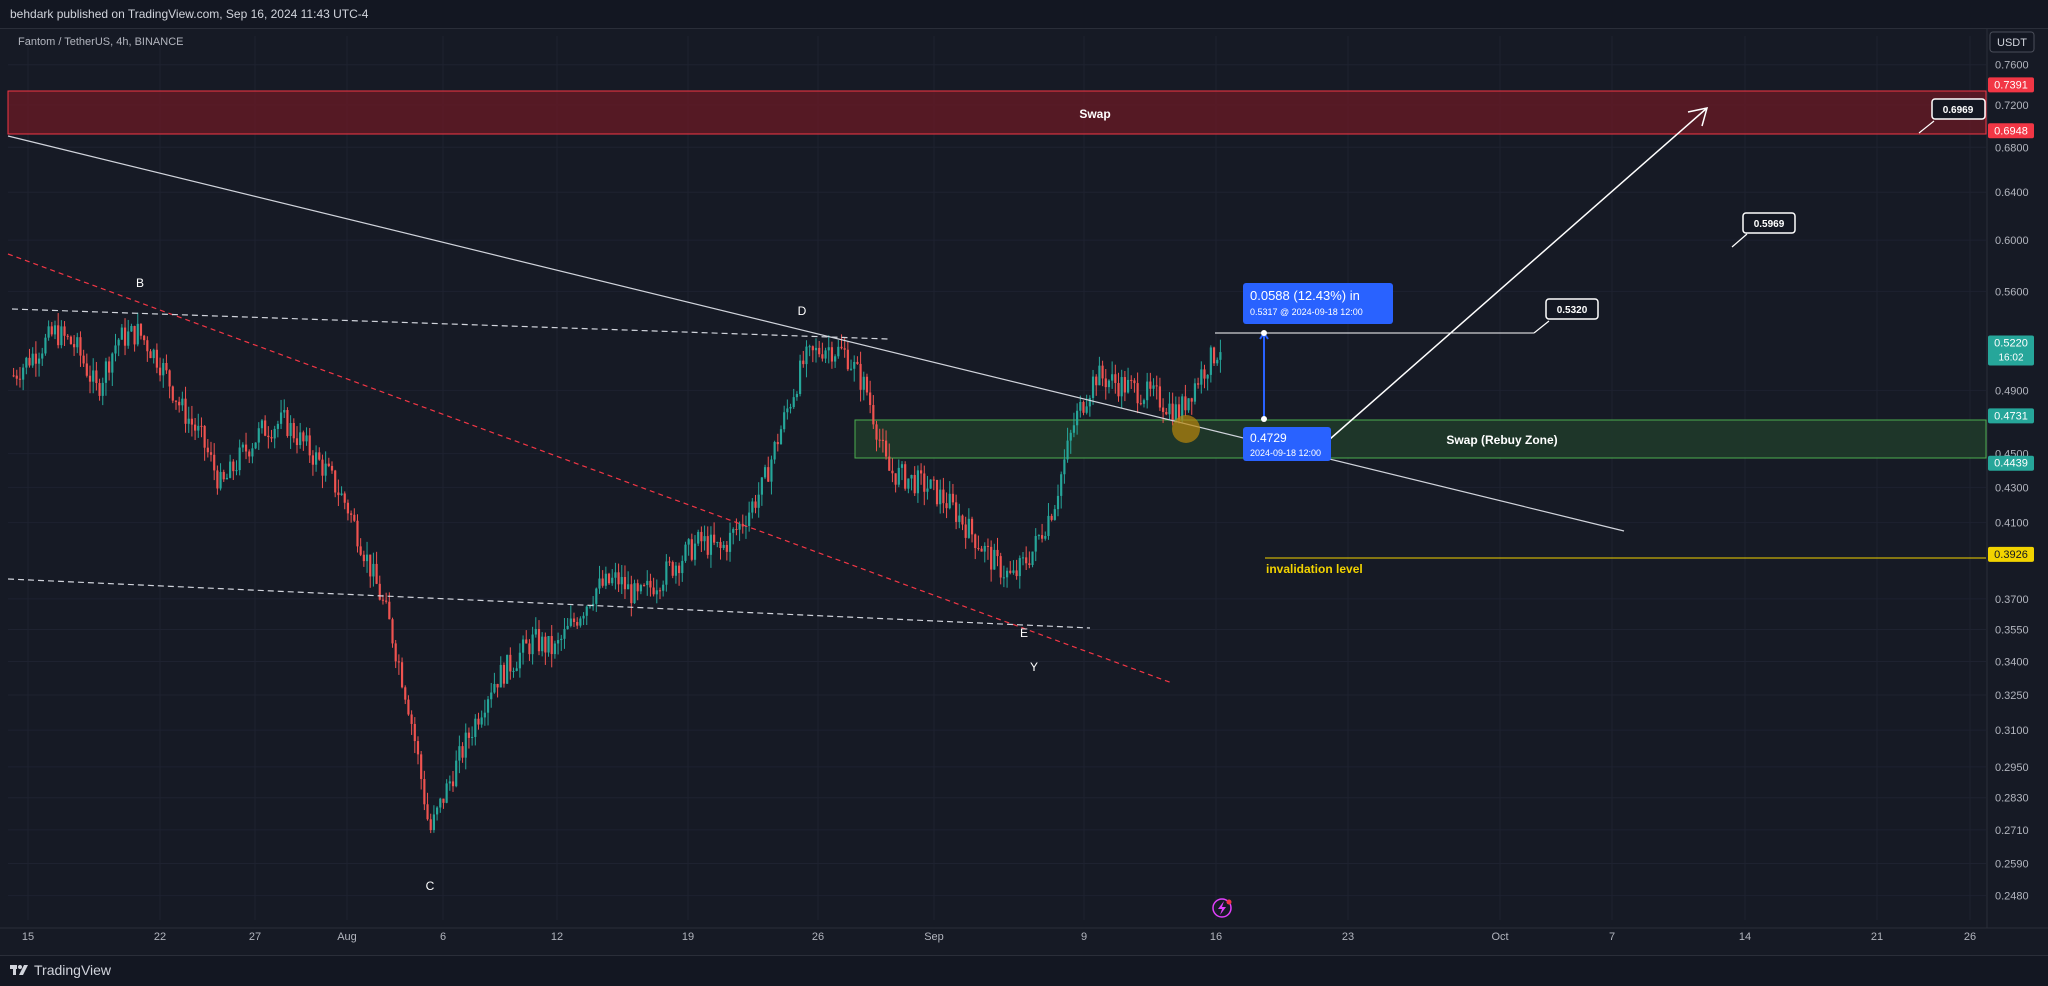 The width and height of the screenshot is (2048, 986). I want to click on price-tag-07391: 0.7391, so click(2011, 85).